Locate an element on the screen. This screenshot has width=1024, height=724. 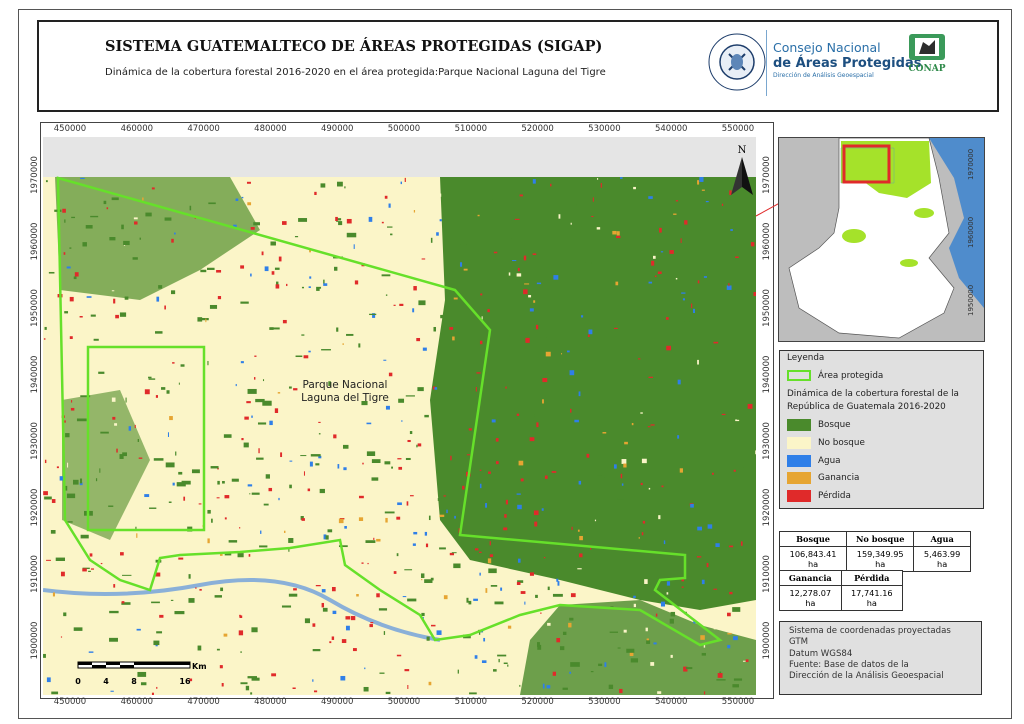
inset-map: 1970000 1960000 1950000 is located at coordinates (881, 239).